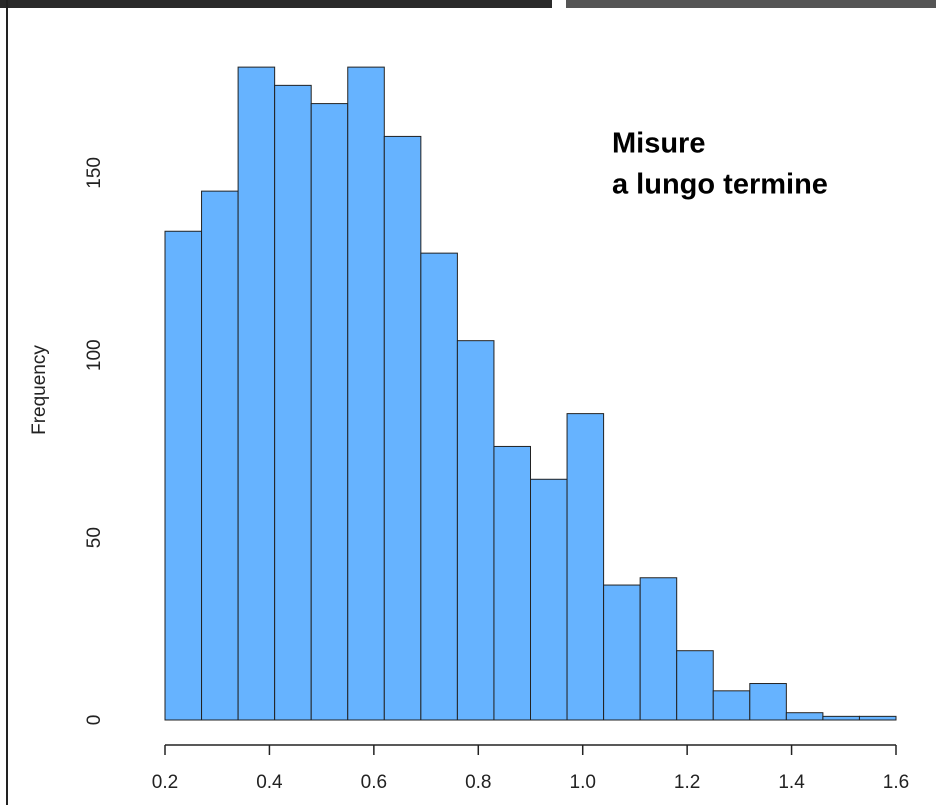 The height and width of the screenshot is (805, 936). What do you see at coordinates (583, 782) in the screenshot?
I see `x-tick-label: 1.0` at bounding box center [583, 782].